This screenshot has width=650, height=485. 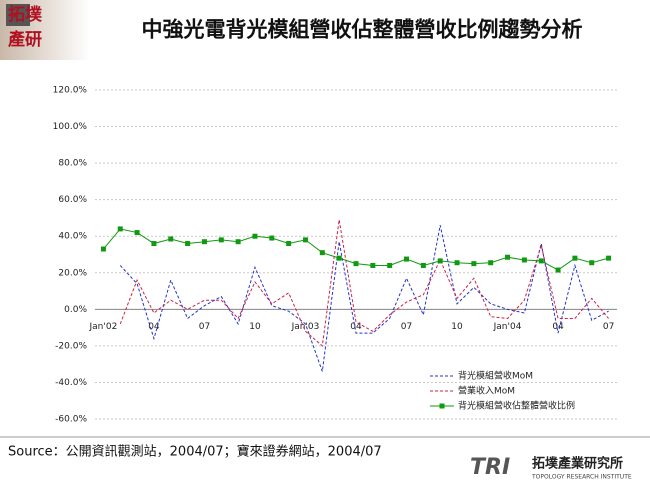 I want to click on y-tick-label: -40.0%, so click(x=71, y=383).